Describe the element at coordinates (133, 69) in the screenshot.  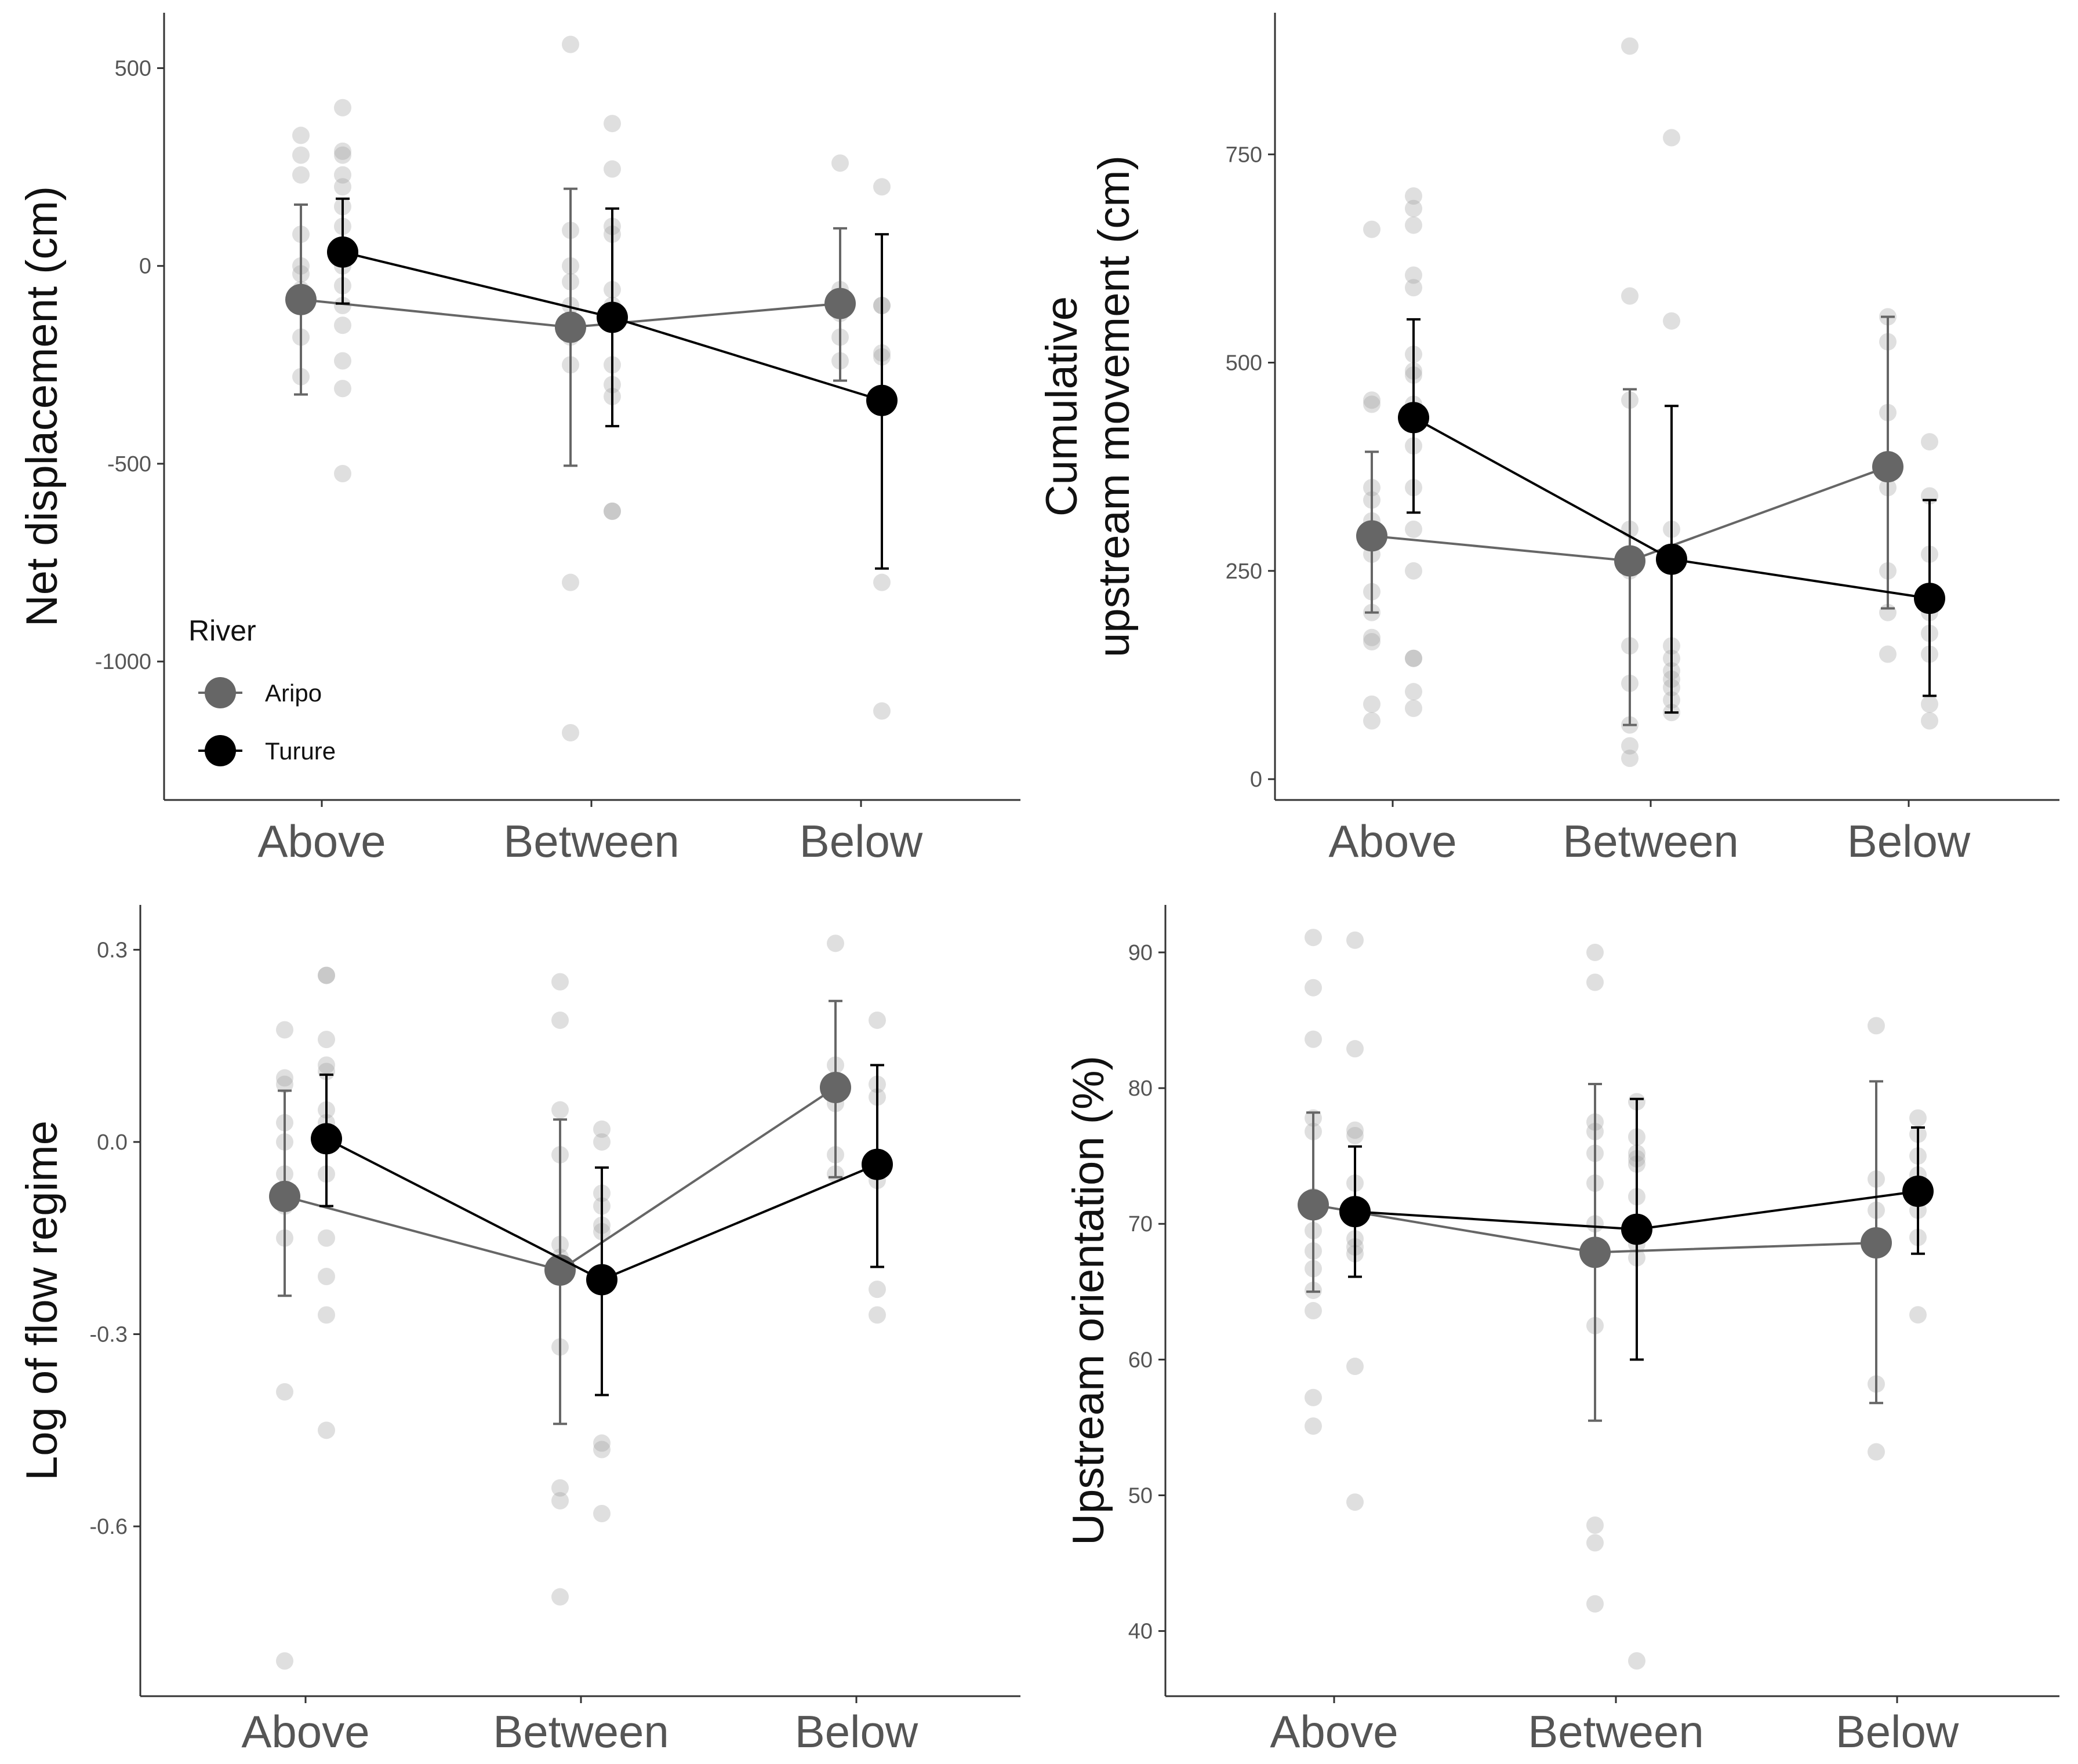
I see `y-tick-label: 500` at that location.